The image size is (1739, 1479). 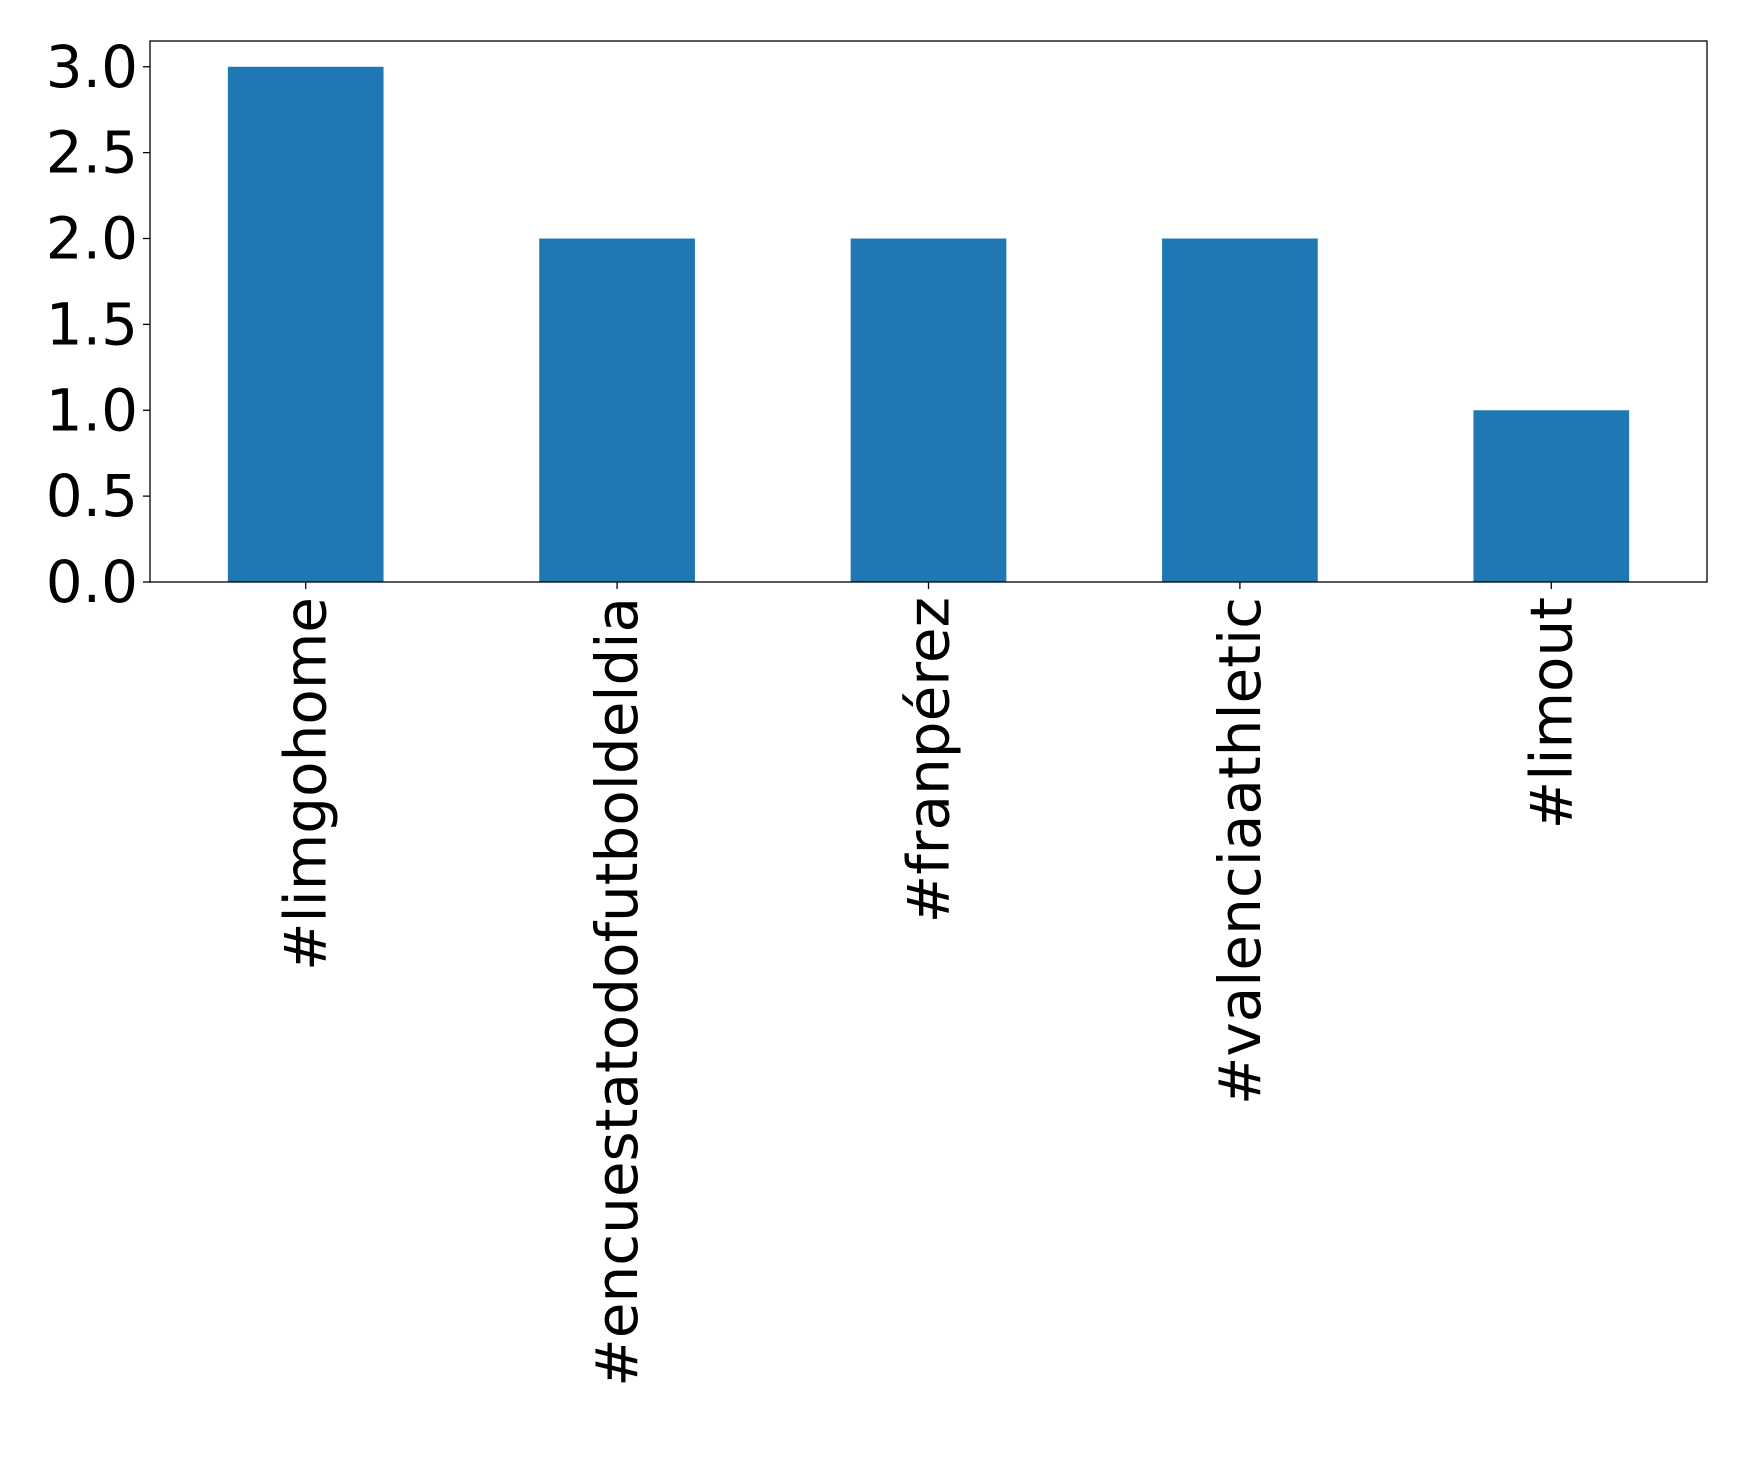 I want to click on y-tick-label-4: 2.0, so click(x=92, y=239).